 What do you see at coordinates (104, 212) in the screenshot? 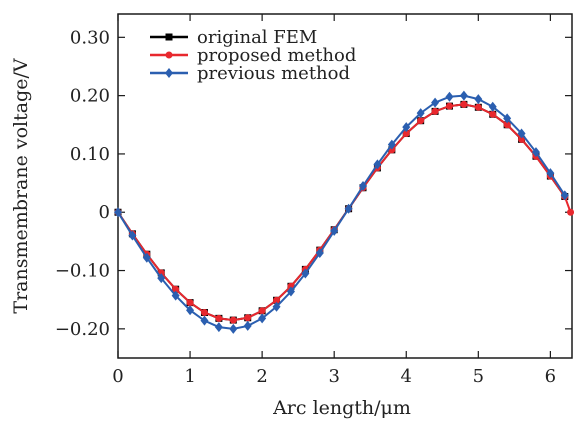
I see `y-tick-label: 0` at bounding box center [104, 212].